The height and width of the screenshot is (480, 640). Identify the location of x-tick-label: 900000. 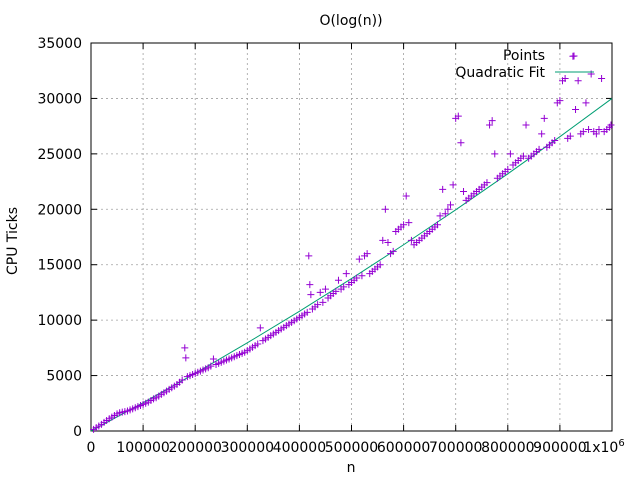
(559, 448).